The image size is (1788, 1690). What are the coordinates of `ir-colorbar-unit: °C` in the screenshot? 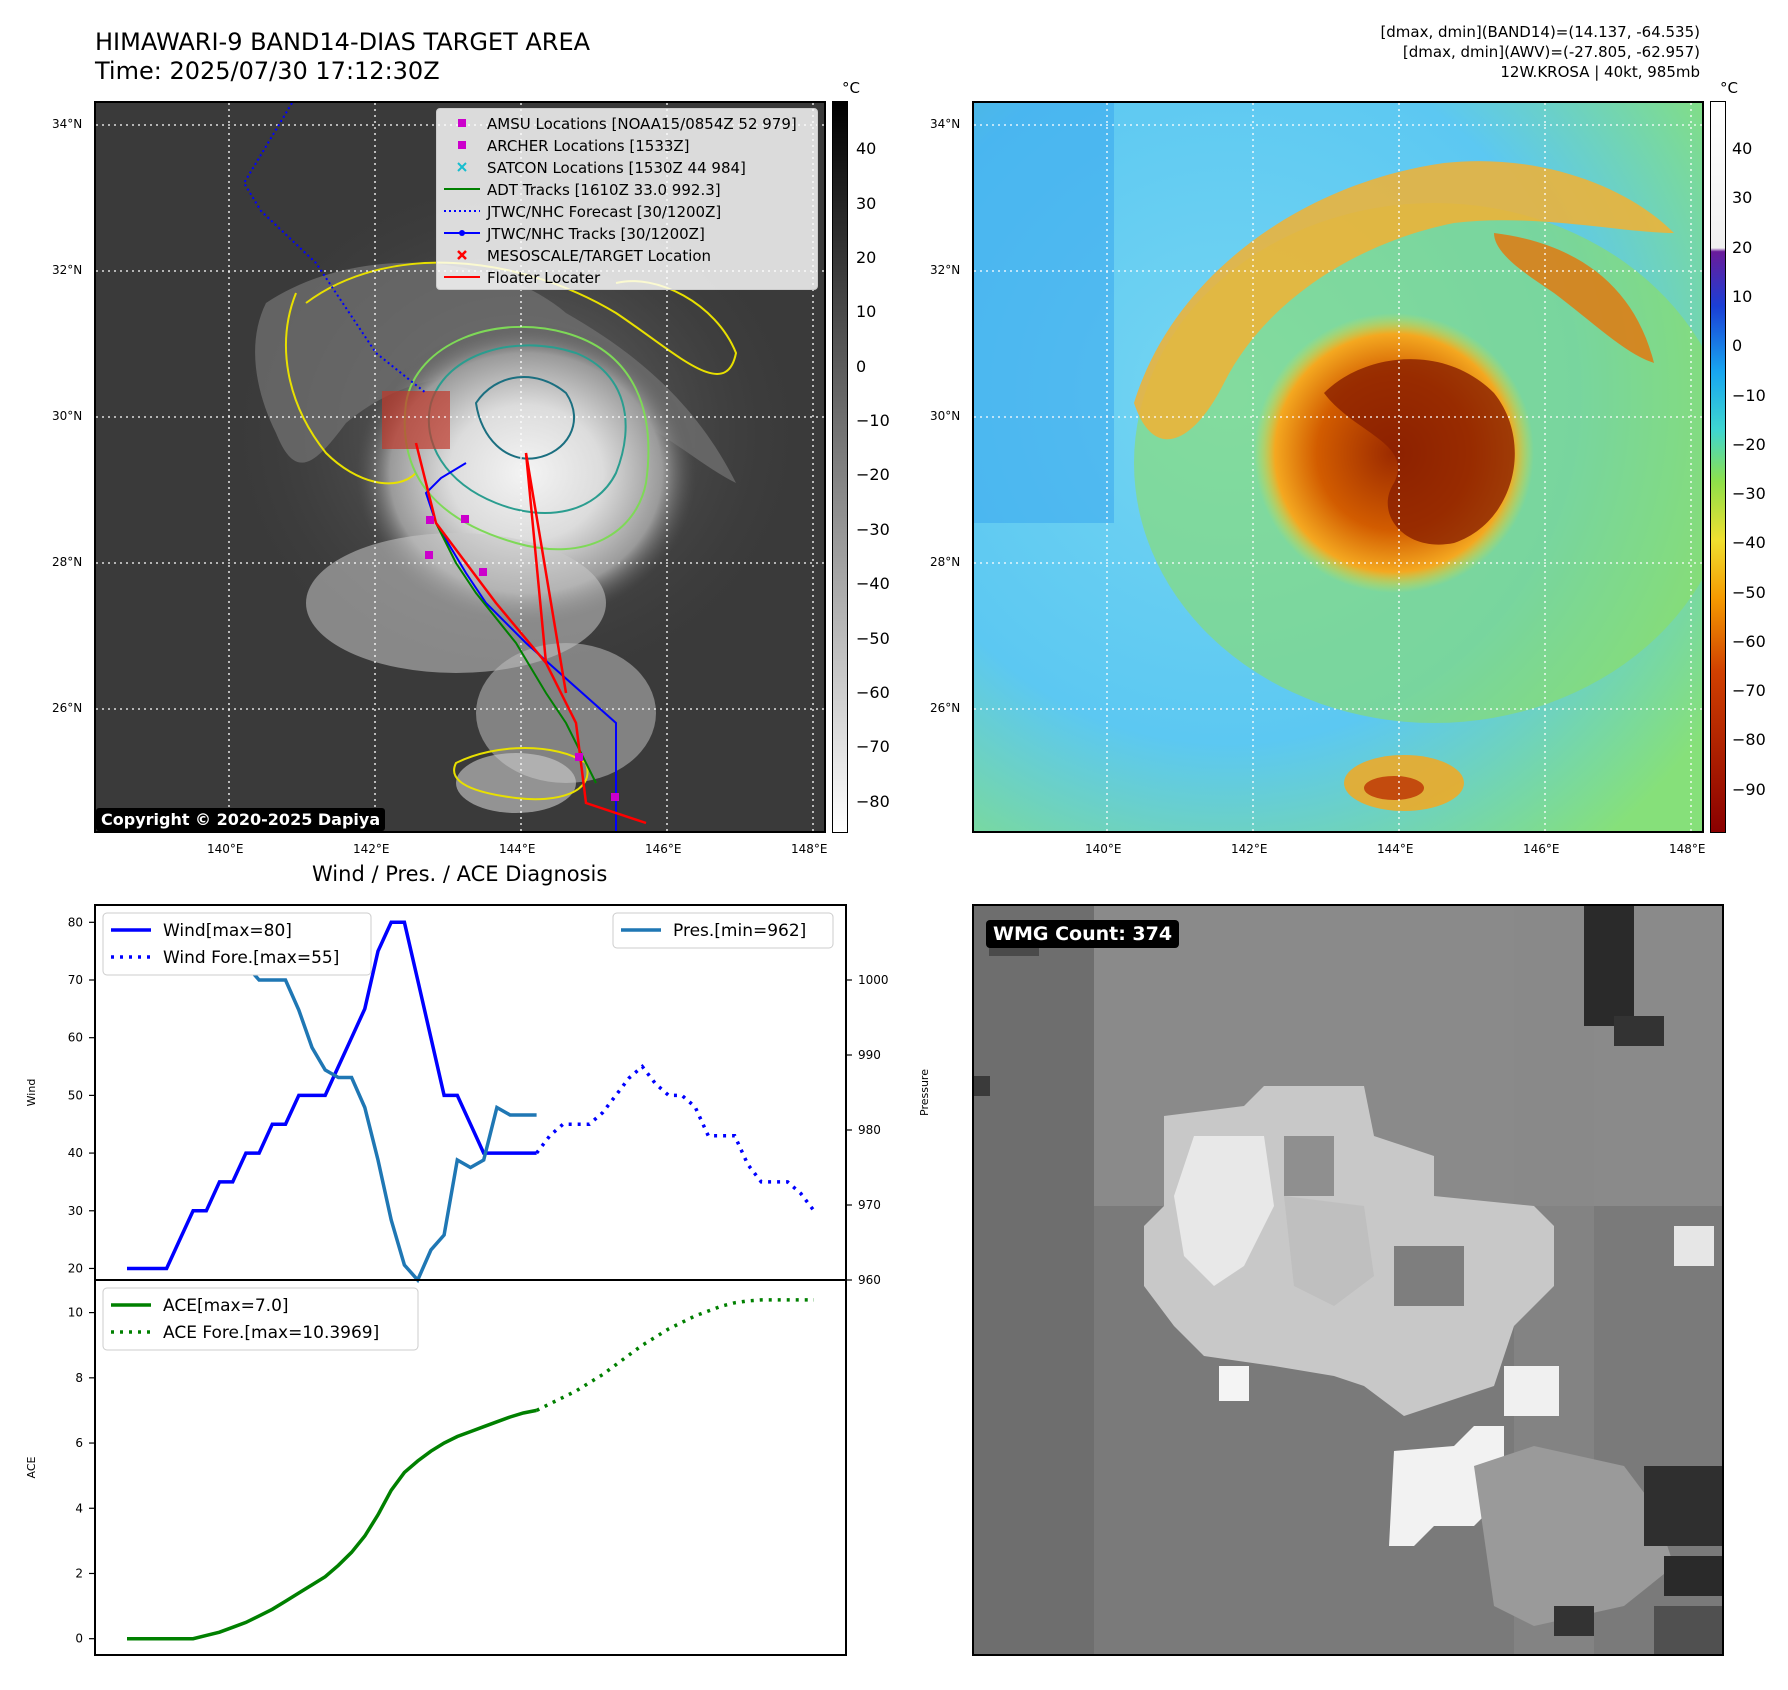 It's located at (851, 88).